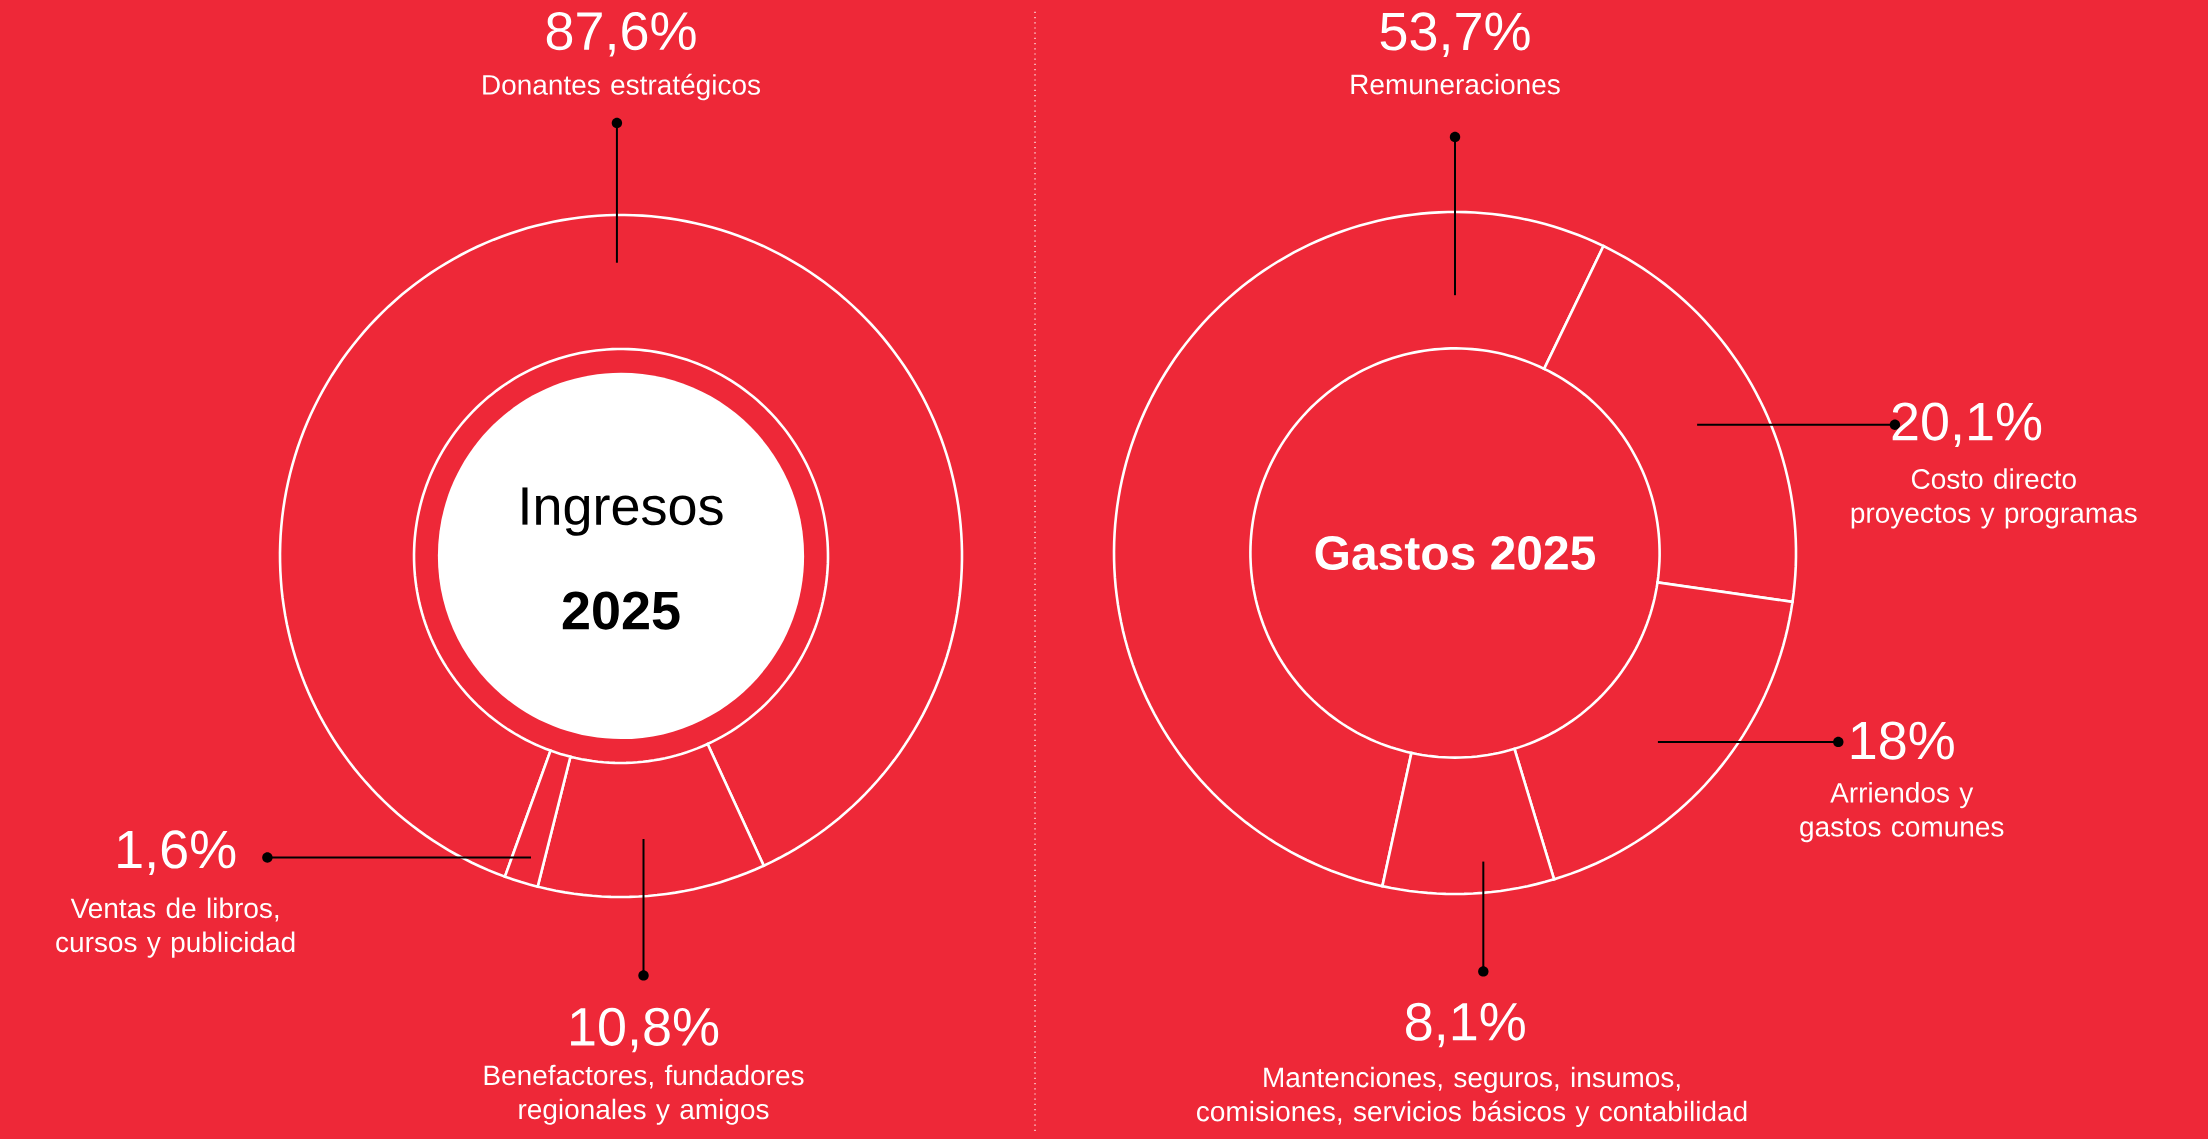 The width and height of the screenshot is (2208, 1139). I want to click on data-label: 10,8%, so click(645, 1030).